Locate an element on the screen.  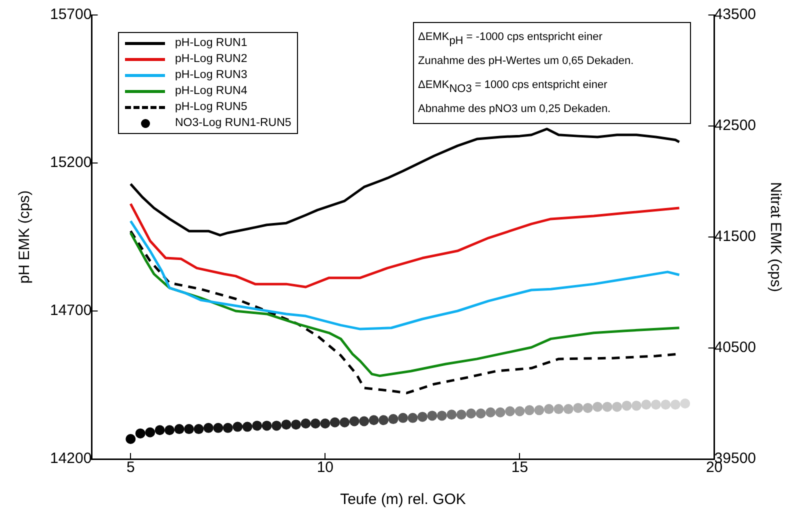
x-axis-title: Teufe (m) rel. GOK is located at coordinates (403, 499).